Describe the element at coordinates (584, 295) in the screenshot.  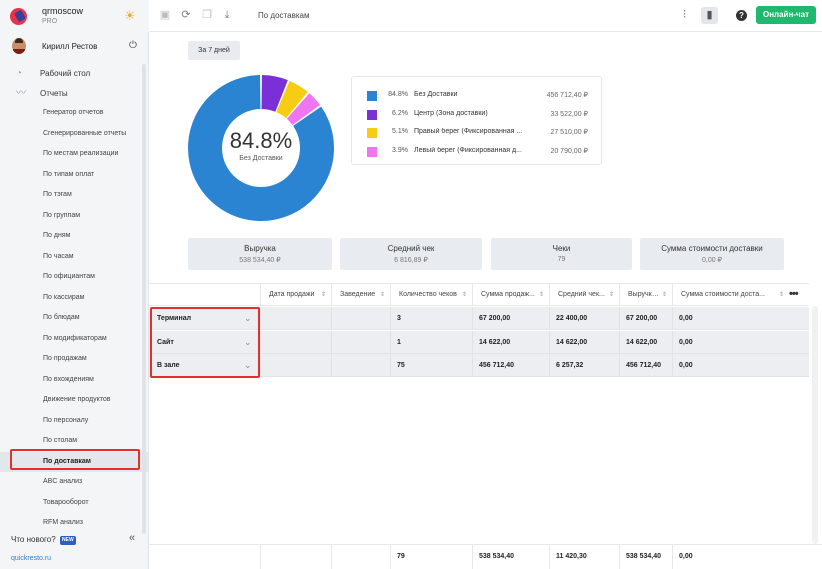
I see `column-header: Средний чек... ⇕` at that location.